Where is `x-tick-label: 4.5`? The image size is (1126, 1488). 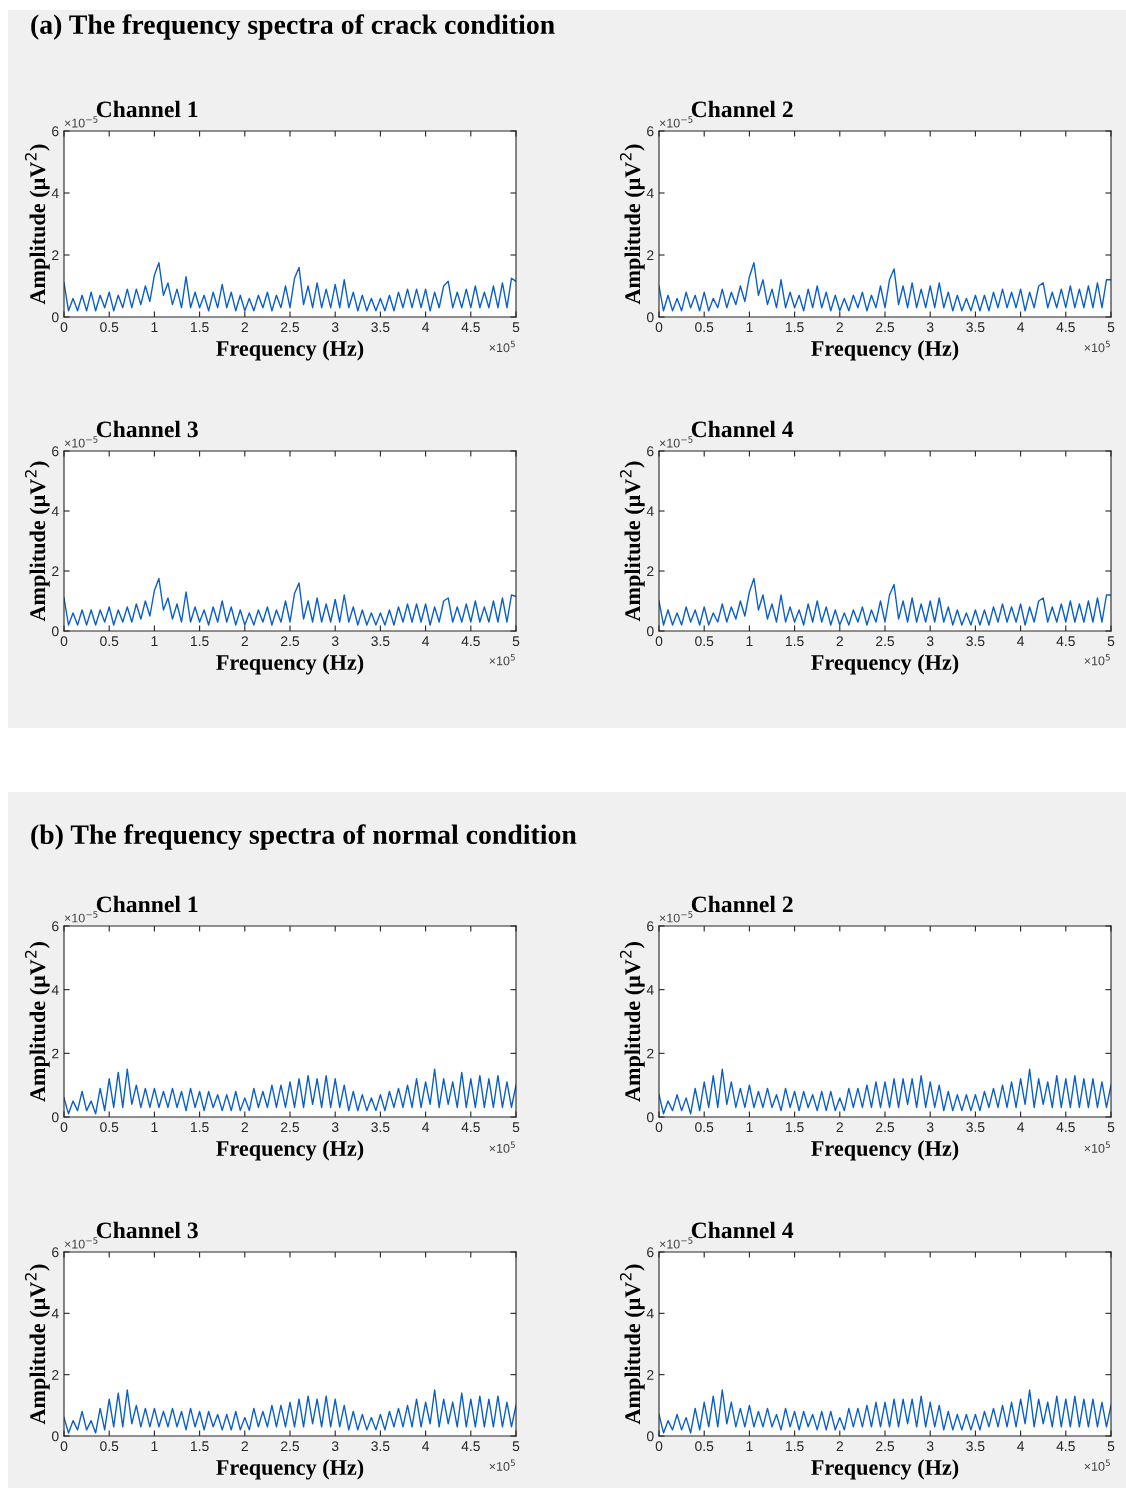 x-tick-label: 4.5 is located at coordinates (470, 327).